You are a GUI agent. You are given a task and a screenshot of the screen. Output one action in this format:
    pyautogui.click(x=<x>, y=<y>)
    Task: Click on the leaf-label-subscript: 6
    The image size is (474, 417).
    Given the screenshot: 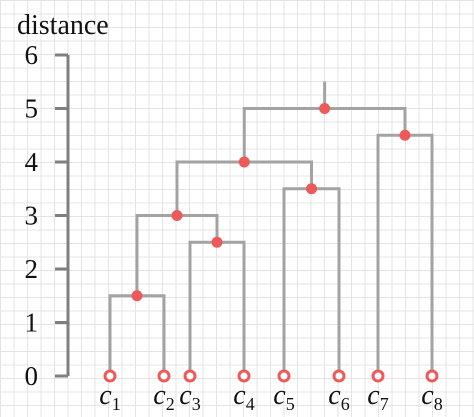 What is the action you would take?
    pyautogui.click(x=345, y=404)
    